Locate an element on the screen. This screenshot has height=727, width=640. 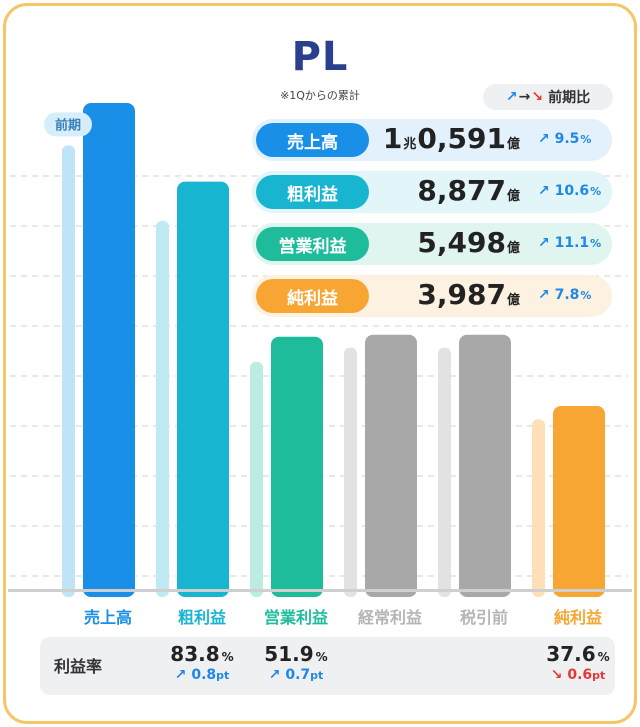
prev-badge is located at coordinates (68, 124).